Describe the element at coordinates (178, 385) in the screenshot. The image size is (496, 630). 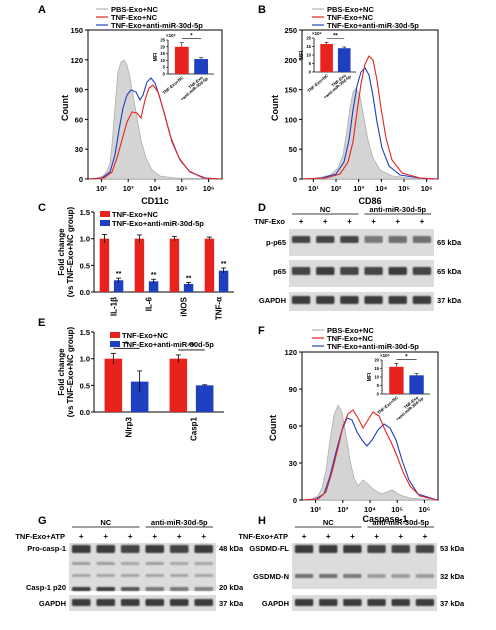
I see `bar-nc` at that location.